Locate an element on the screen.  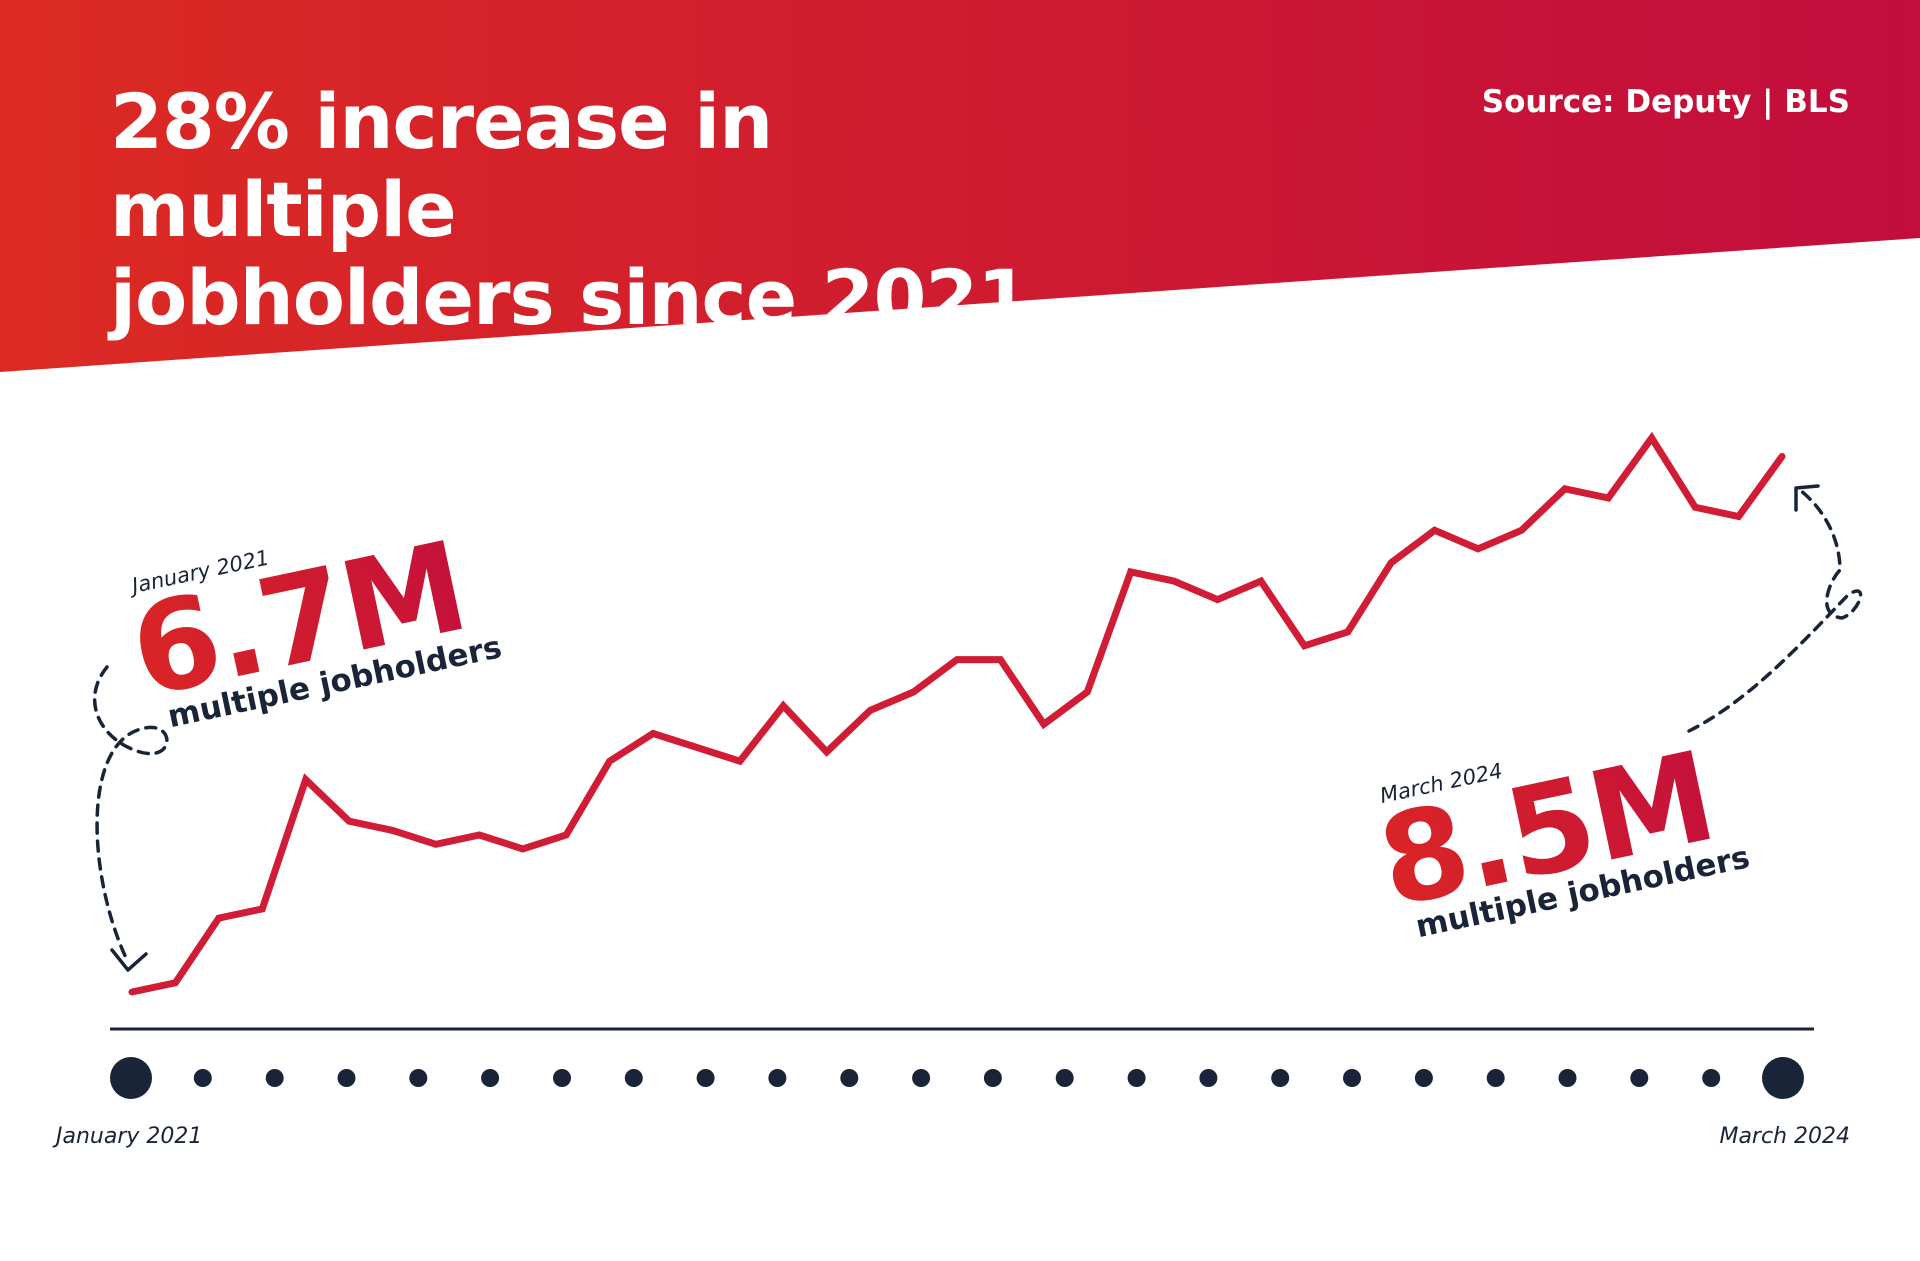
end-arrow-decoration is located at coordinates (1775, 610).